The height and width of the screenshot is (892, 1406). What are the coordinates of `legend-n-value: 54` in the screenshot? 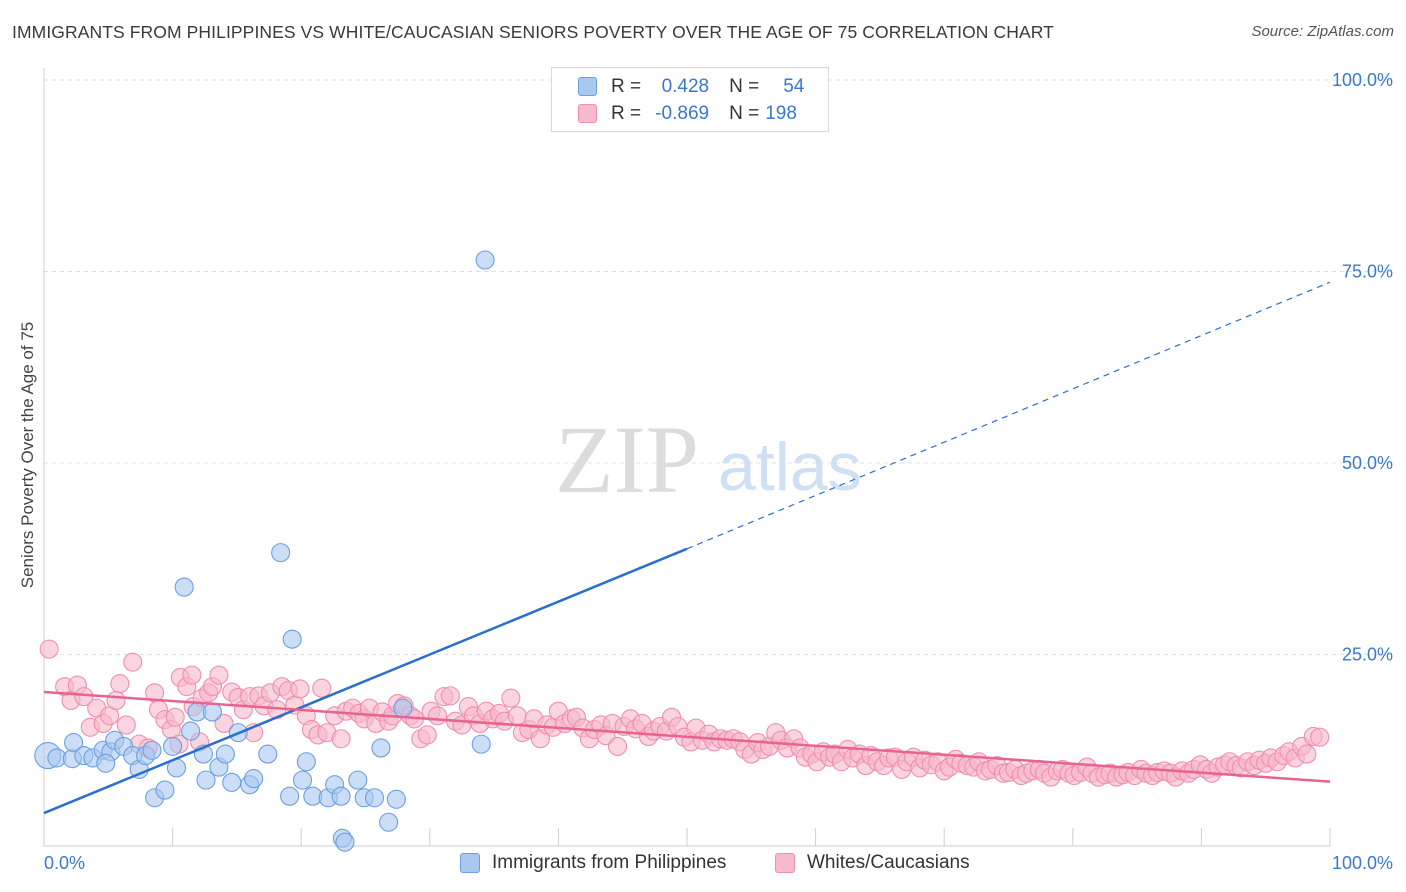 It's located at (794, 86).